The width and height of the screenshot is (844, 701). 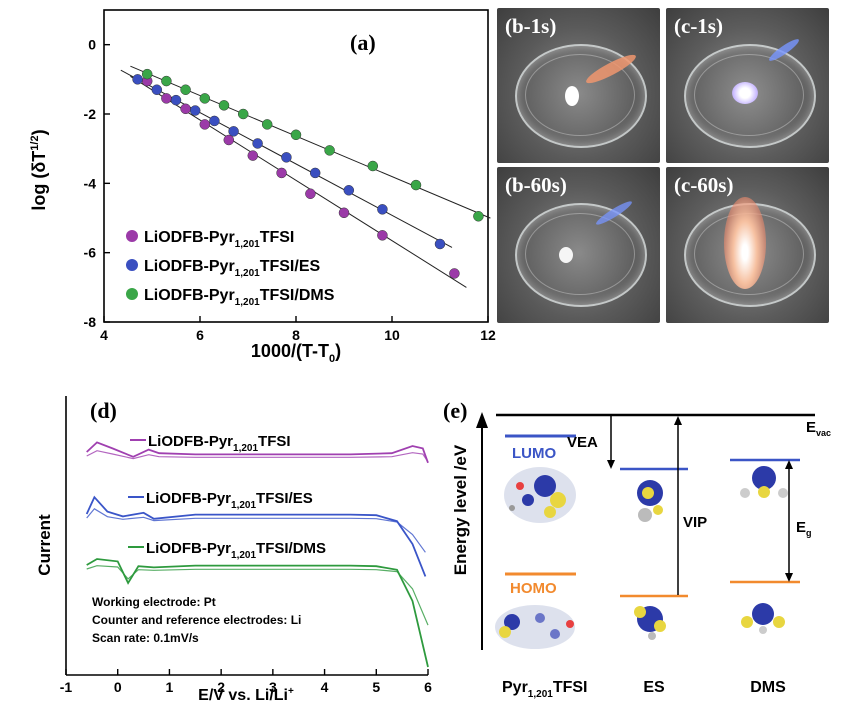 What do you see at coordinates (90, 253) in the screenshot?
I see `y-tick-label: -6` at bounding box center [90, 253].